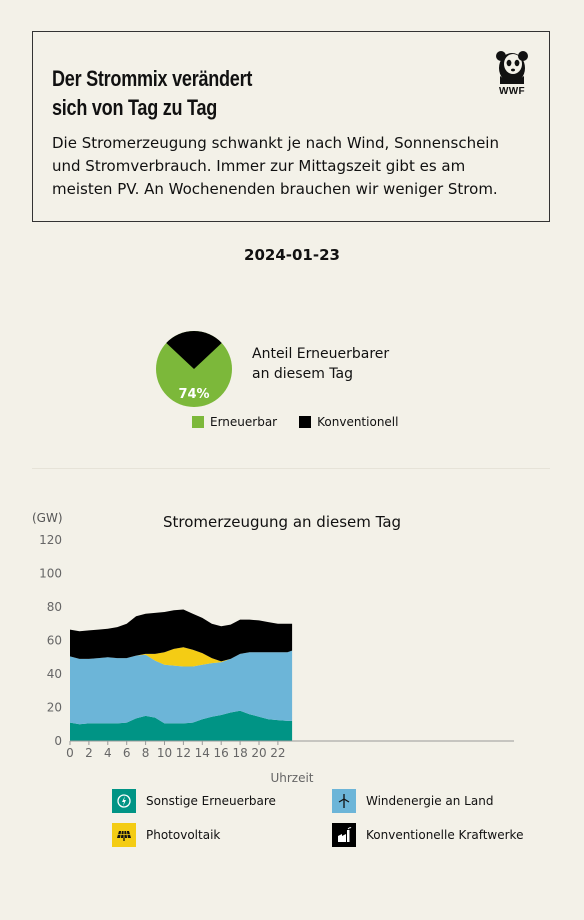  What do you see at coordinates (194, 350) in the screenshot?
I see `pie-slice-konventionell` at bounding box center [194, 350].